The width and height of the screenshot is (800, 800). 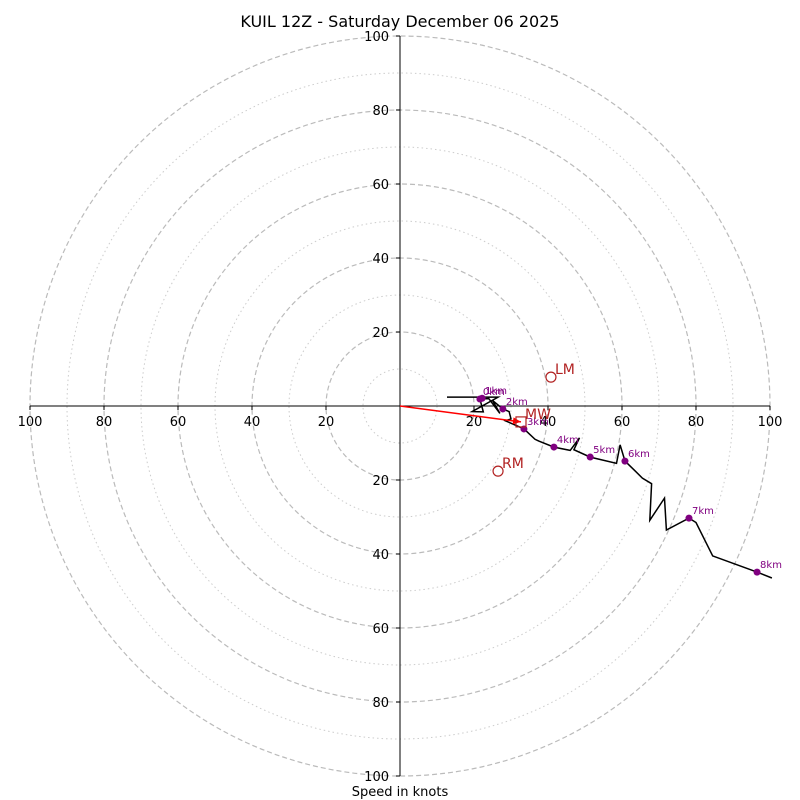 I want to click on height-marker-2km, so click(x=503, y=409).